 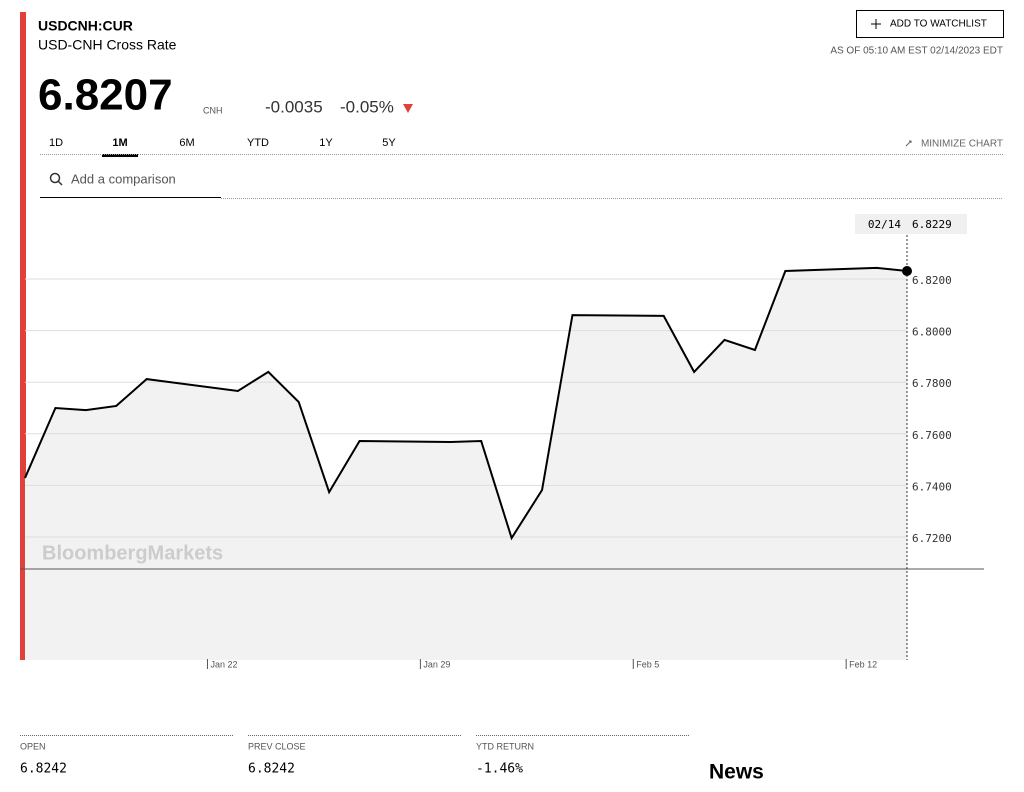 What do you see at coordinates (647, 664) in the screenshot?
I see `x-tick-label: Feb 5` at bounding box center [647, 664].